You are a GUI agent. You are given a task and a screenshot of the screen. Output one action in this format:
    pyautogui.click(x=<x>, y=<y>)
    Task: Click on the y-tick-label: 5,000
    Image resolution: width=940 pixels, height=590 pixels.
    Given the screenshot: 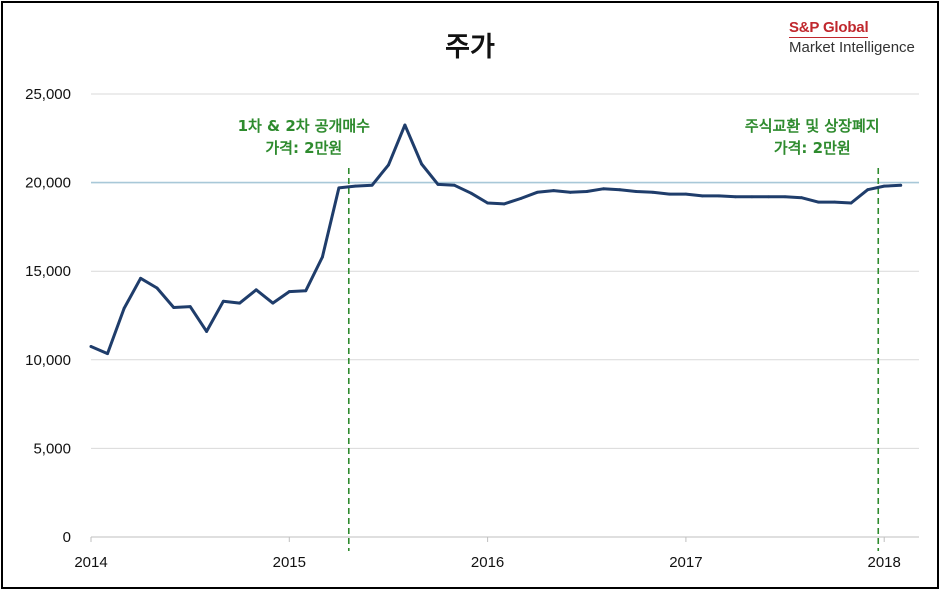 What is the action you would take?
    pyautogui.click(x=52, y=448)
    